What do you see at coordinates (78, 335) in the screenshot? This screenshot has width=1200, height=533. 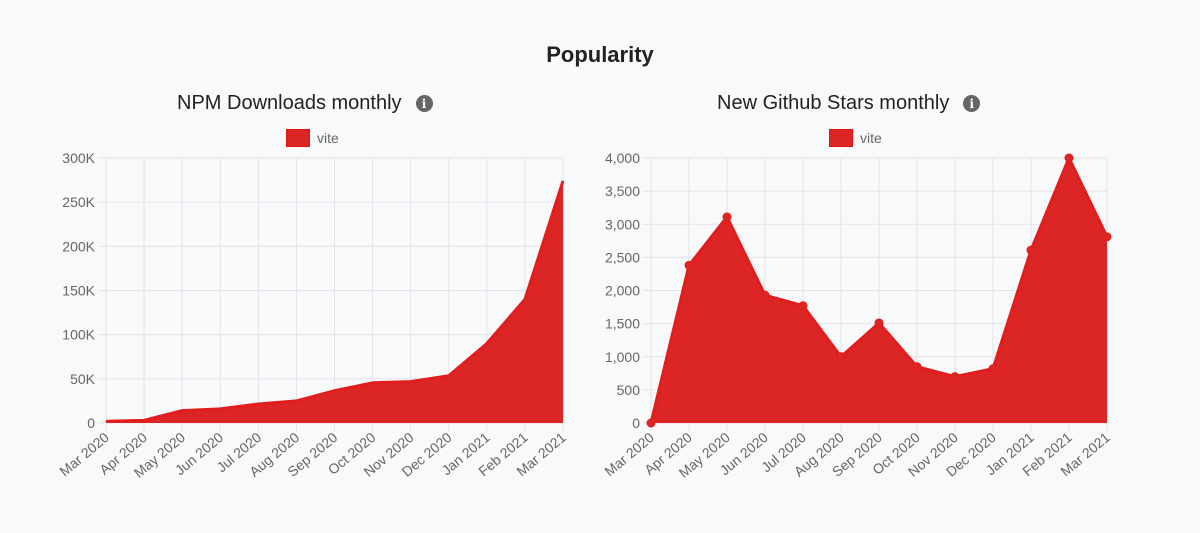 I see `y-tick-label: 100K` at bounding box center [78, 335].